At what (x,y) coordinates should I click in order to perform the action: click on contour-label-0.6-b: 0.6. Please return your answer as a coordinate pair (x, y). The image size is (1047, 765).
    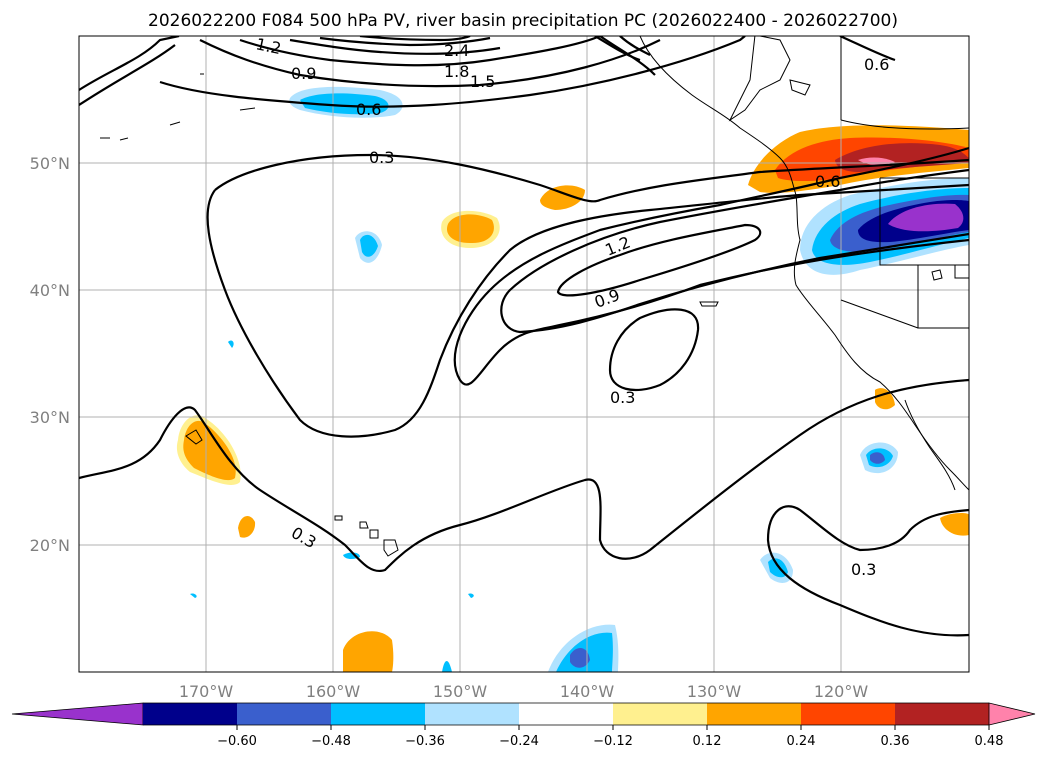
    Looking at the image, I should click on (876, 64).